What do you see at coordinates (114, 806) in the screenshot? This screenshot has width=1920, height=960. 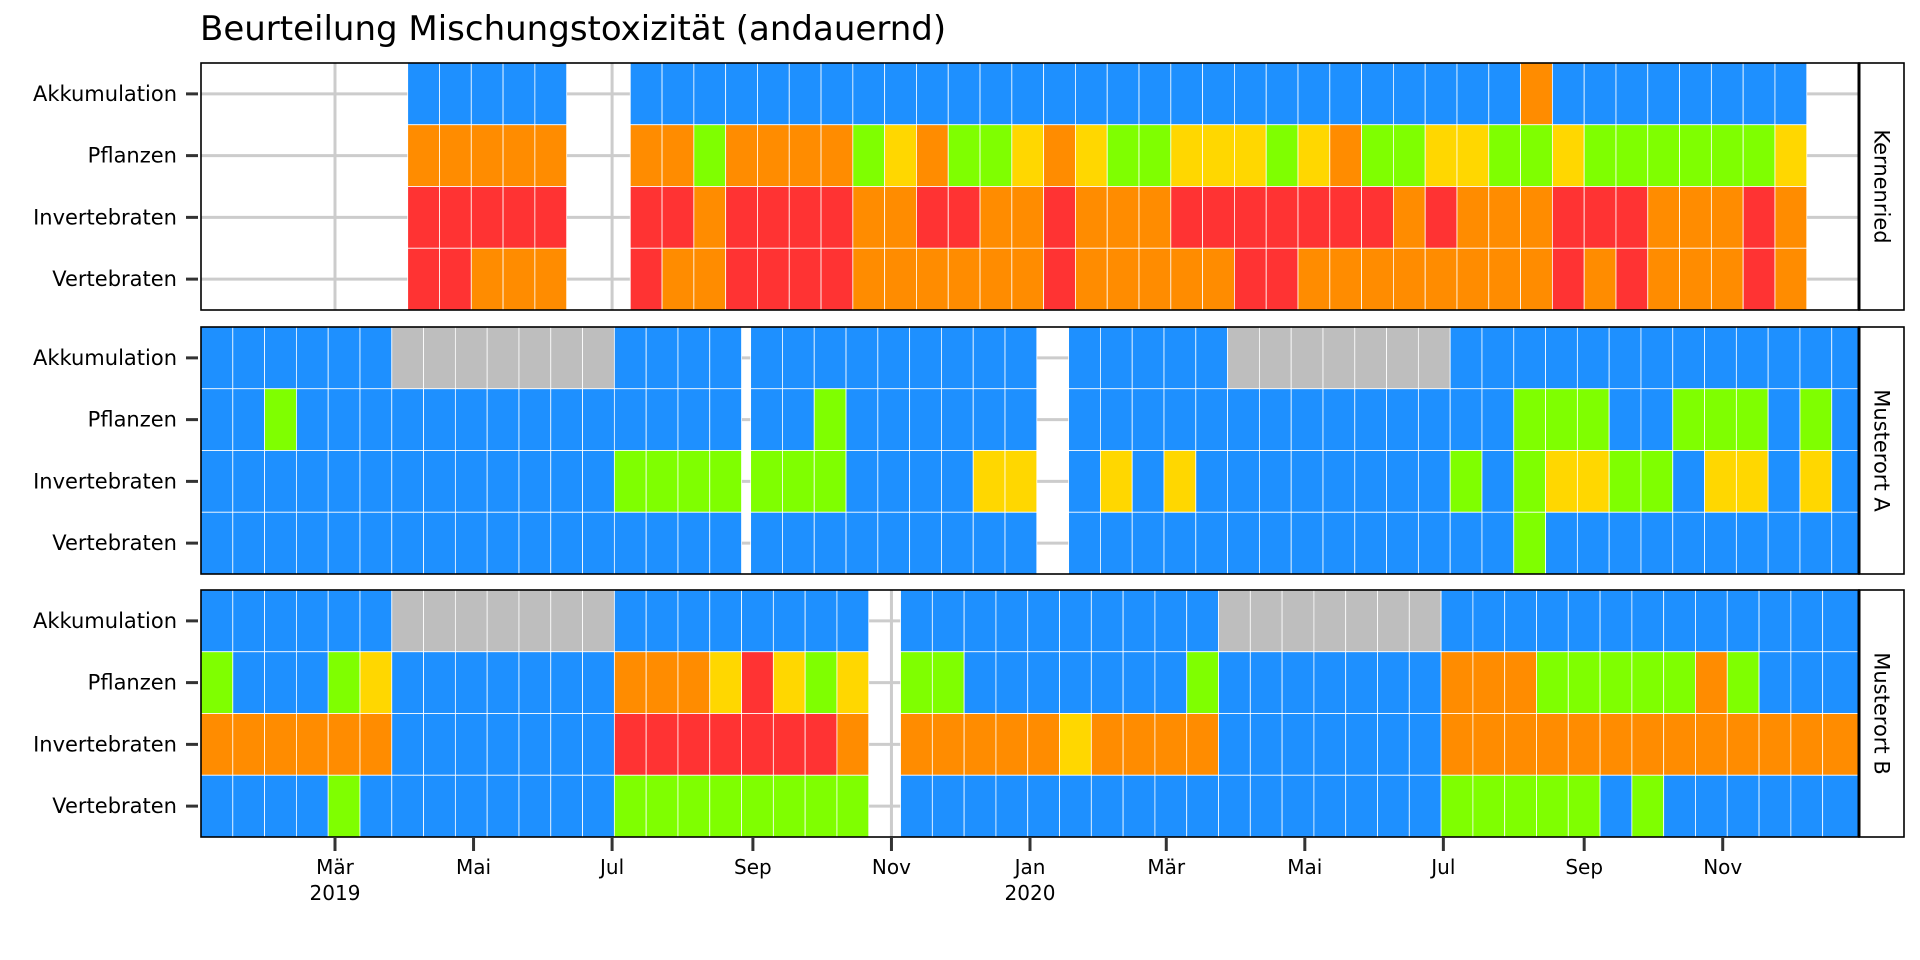 I see `y-tick-label: Vertebraten` at bounding box center [114, 806].